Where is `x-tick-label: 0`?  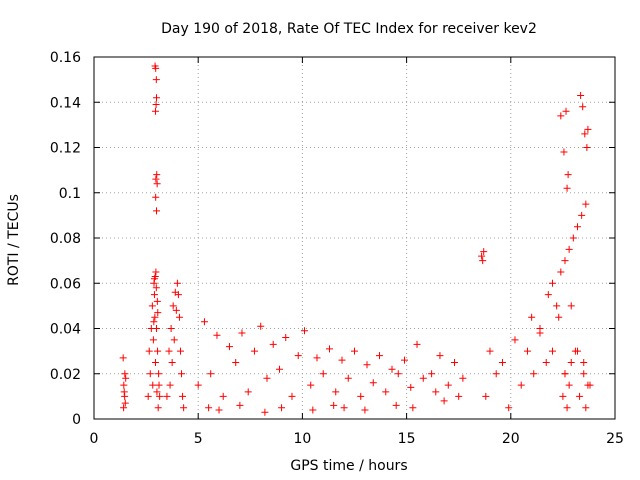
x-tick-label: 0 is located at coordinates (94, 439).